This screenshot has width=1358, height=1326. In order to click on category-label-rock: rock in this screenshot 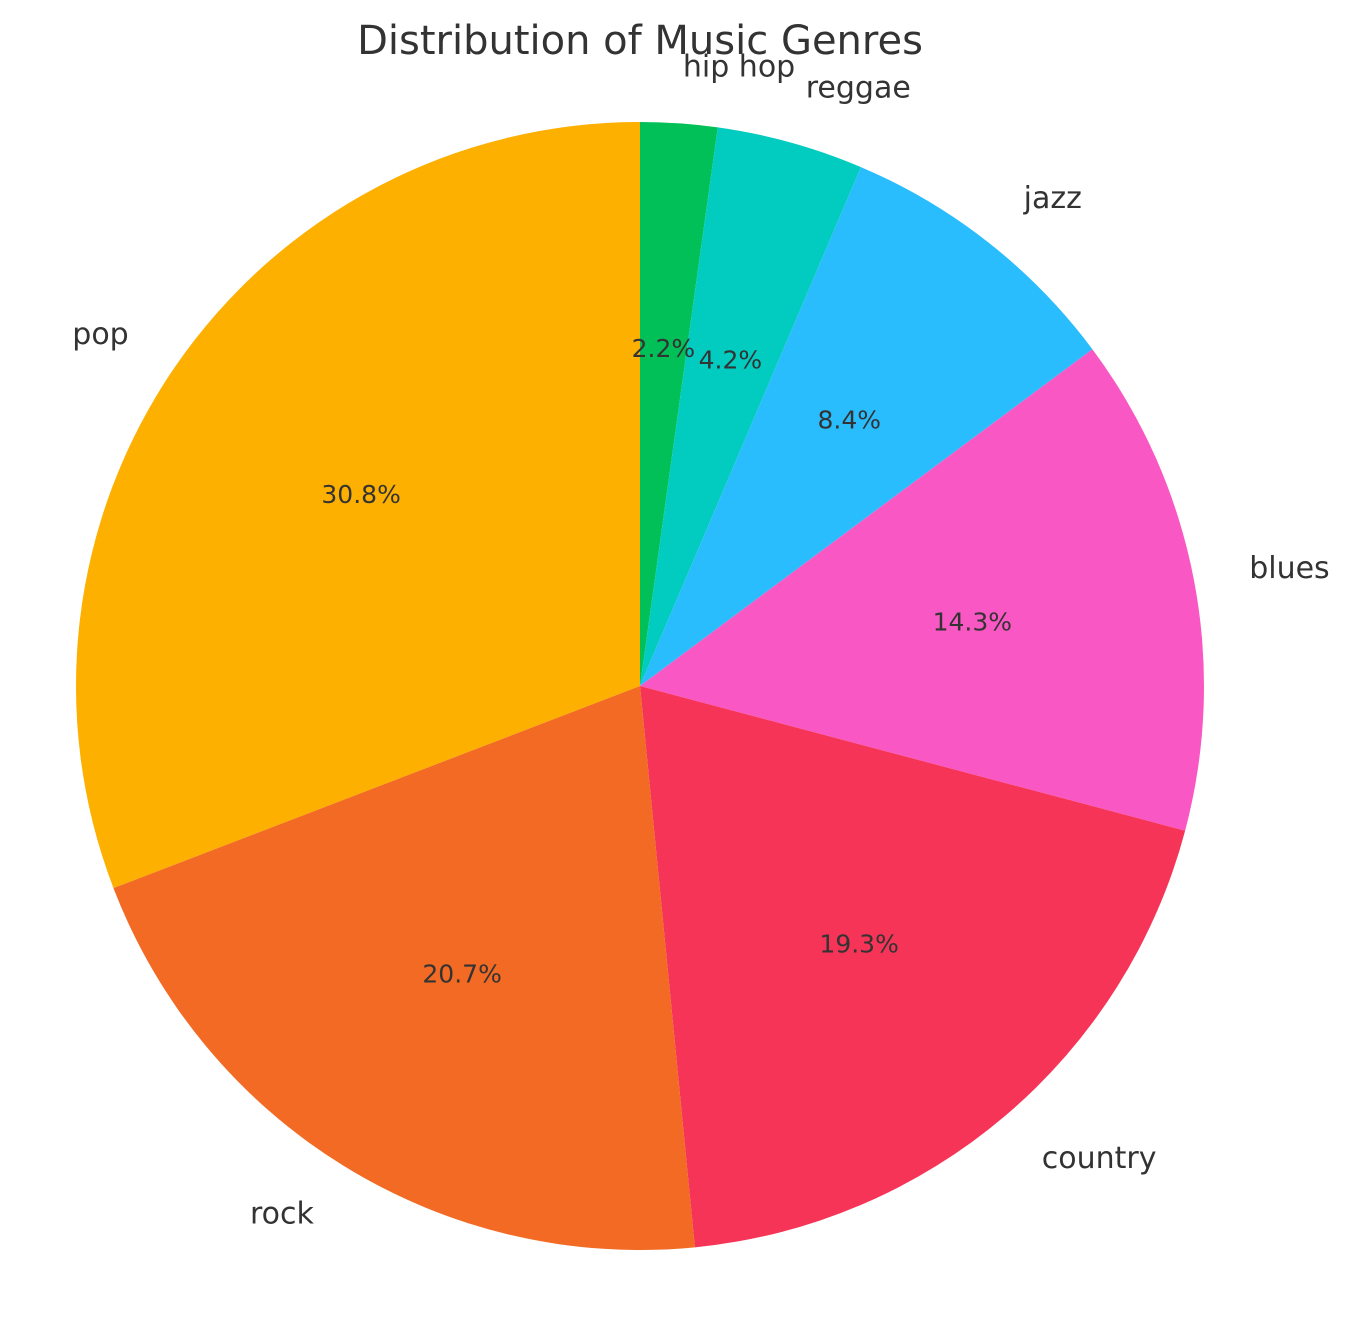, I will do `click(282, 1213)`.